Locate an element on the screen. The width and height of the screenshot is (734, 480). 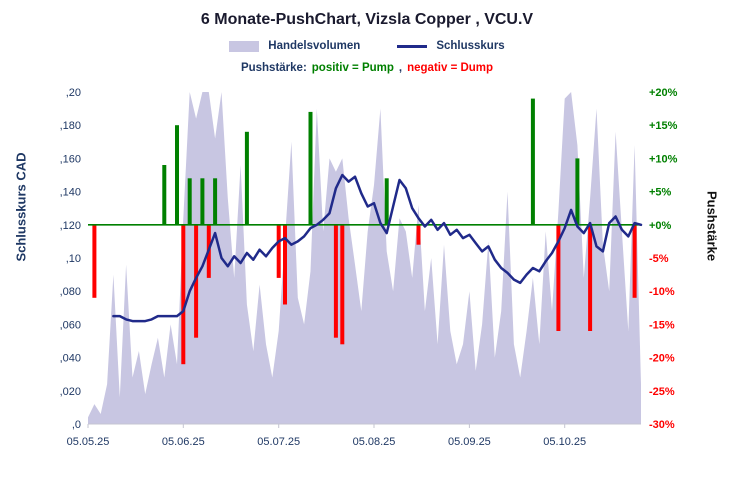
left-axis-tick-label: ,180 is located at coordinates (70, 126).